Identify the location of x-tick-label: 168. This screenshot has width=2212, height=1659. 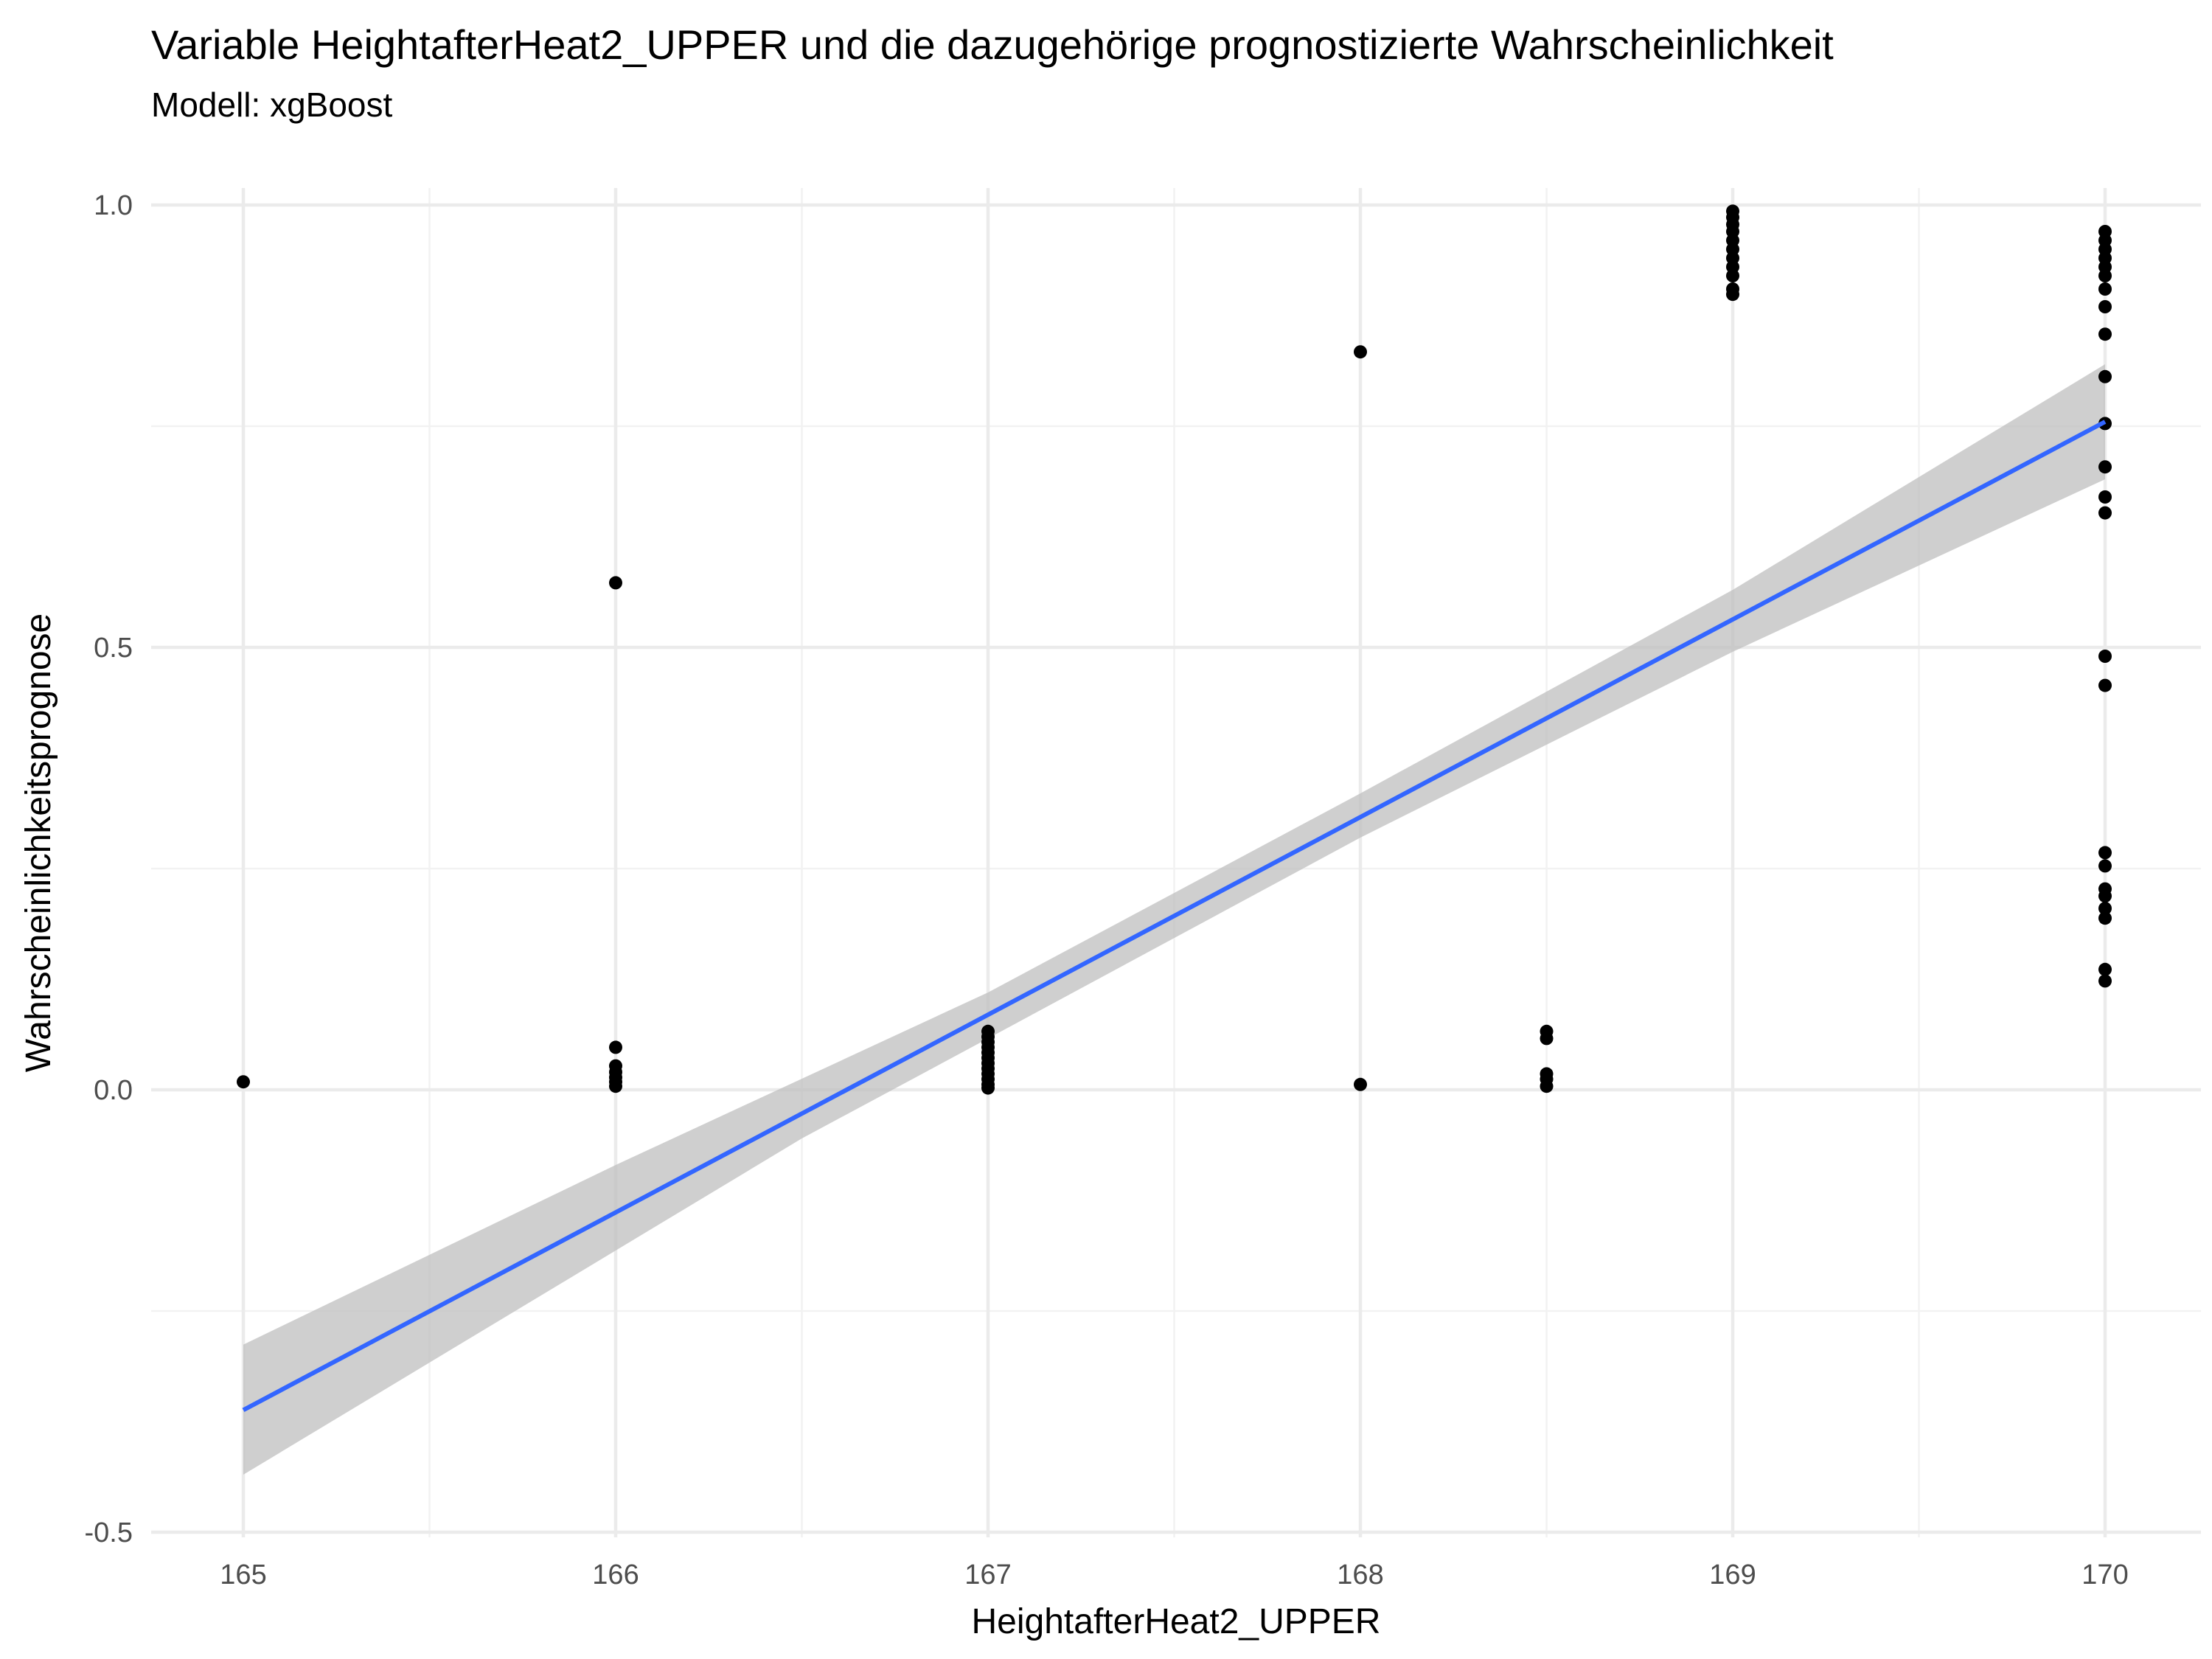
(1360, 1574).